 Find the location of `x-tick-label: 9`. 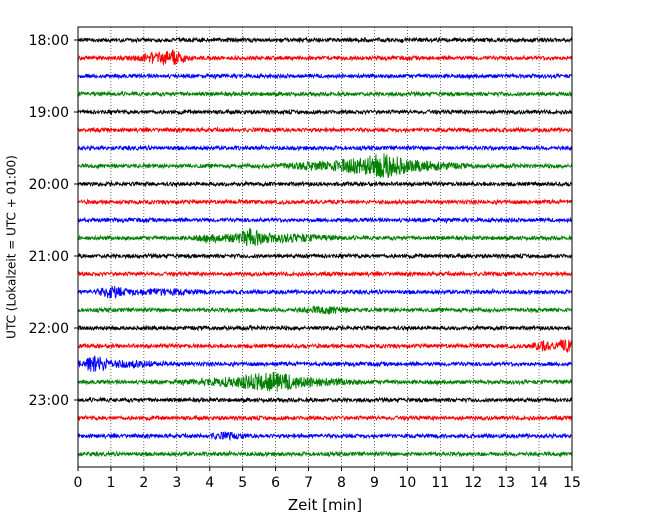

x-tick-label: 9 is located at coordinates (374, 483).